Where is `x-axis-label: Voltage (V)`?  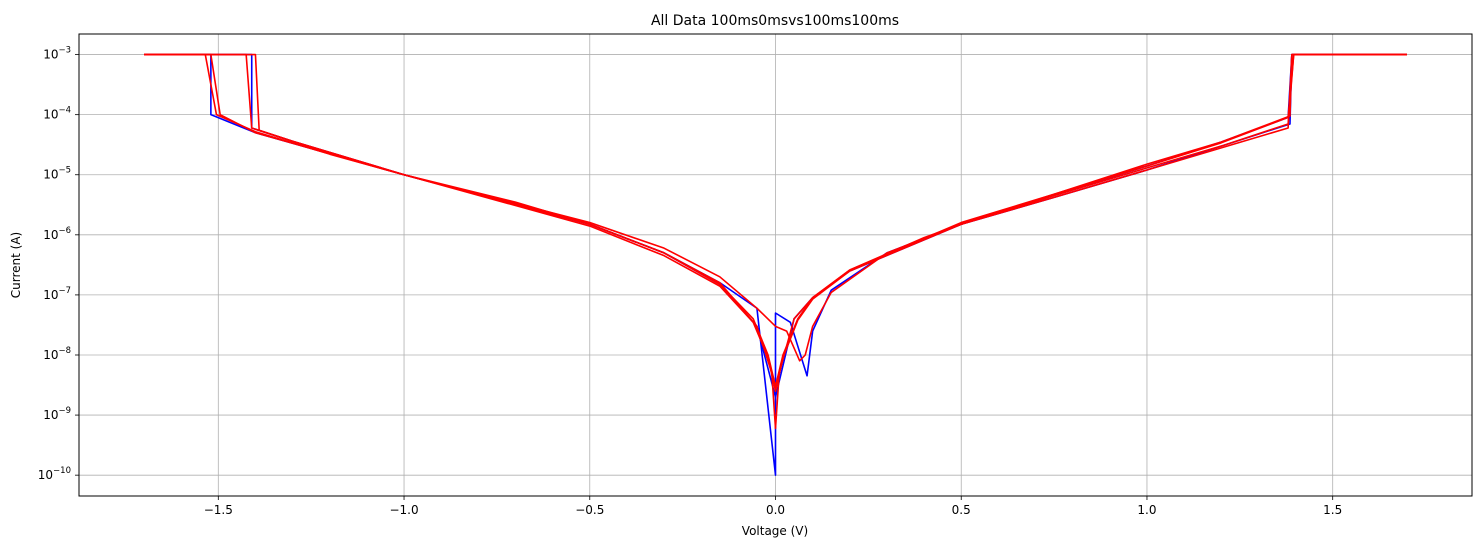
x-axis-label: Voltage (V) is located at coordinates (775, 531).